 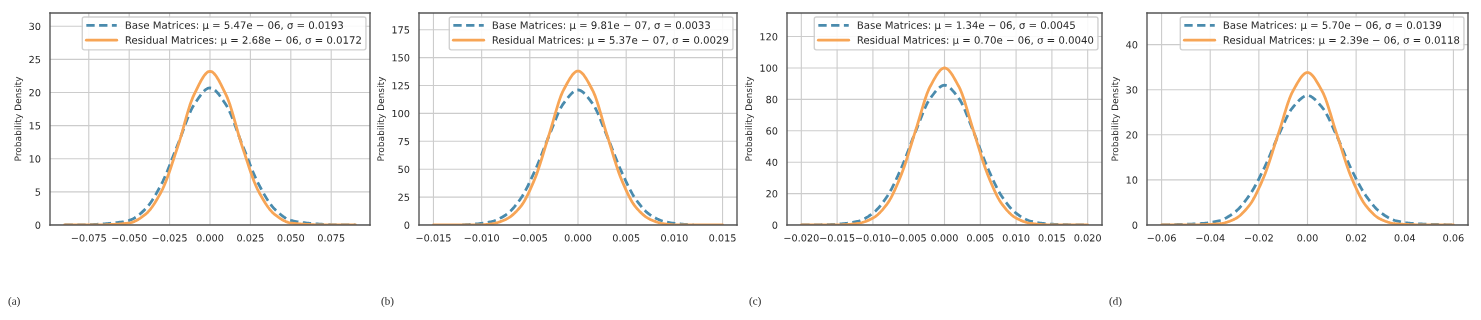 What do you see at coordinates (88, 238) in the screenshot?
I see `x-tick-label: −0.075` at bounding box center [88, 238].